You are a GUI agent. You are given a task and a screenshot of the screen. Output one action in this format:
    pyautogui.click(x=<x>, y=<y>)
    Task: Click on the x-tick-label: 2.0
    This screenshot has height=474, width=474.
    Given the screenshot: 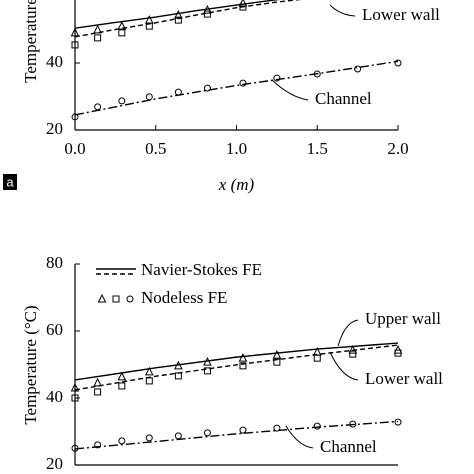 What is the action you would take?
    pyautogui.click(x=397, y=148)
    